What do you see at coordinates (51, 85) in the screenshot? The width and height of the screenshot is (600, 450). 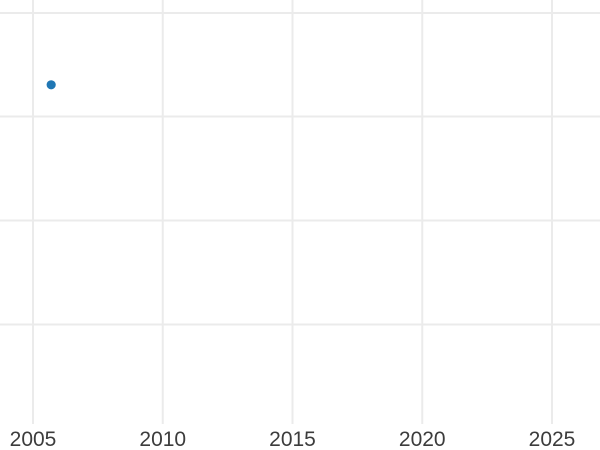 I see `data-point` at bounding box center [51, 85].